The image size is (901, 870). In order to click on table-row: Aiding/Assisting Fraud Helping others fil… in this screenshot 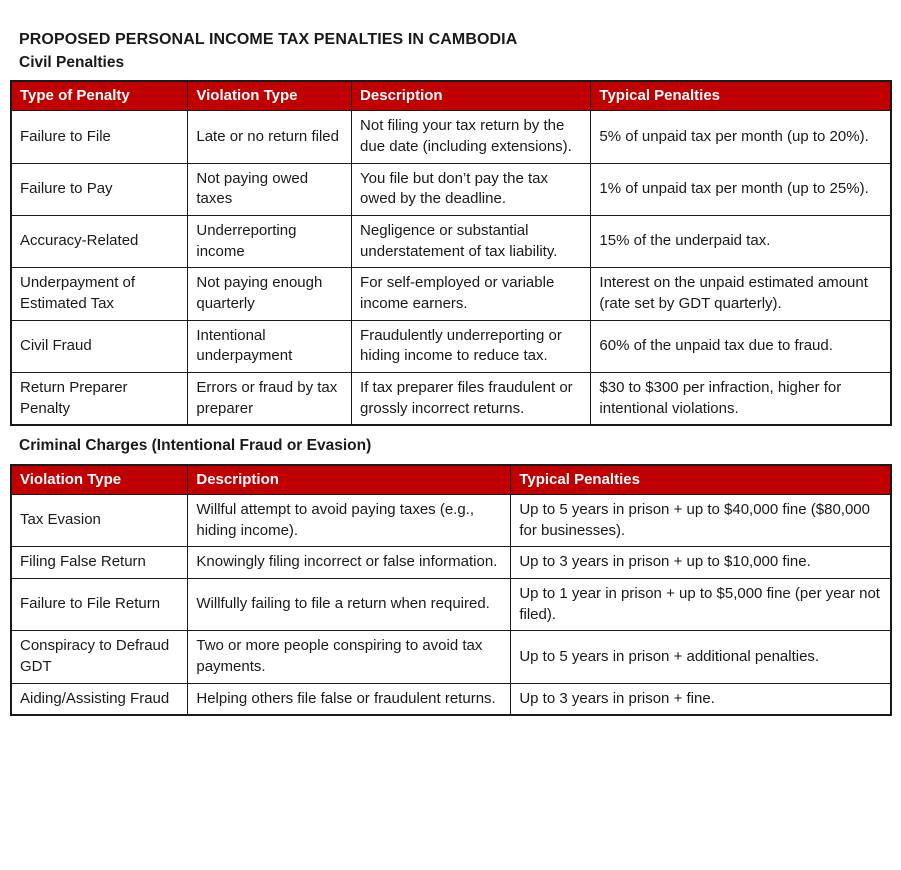, I will do `click(451, 699)`.